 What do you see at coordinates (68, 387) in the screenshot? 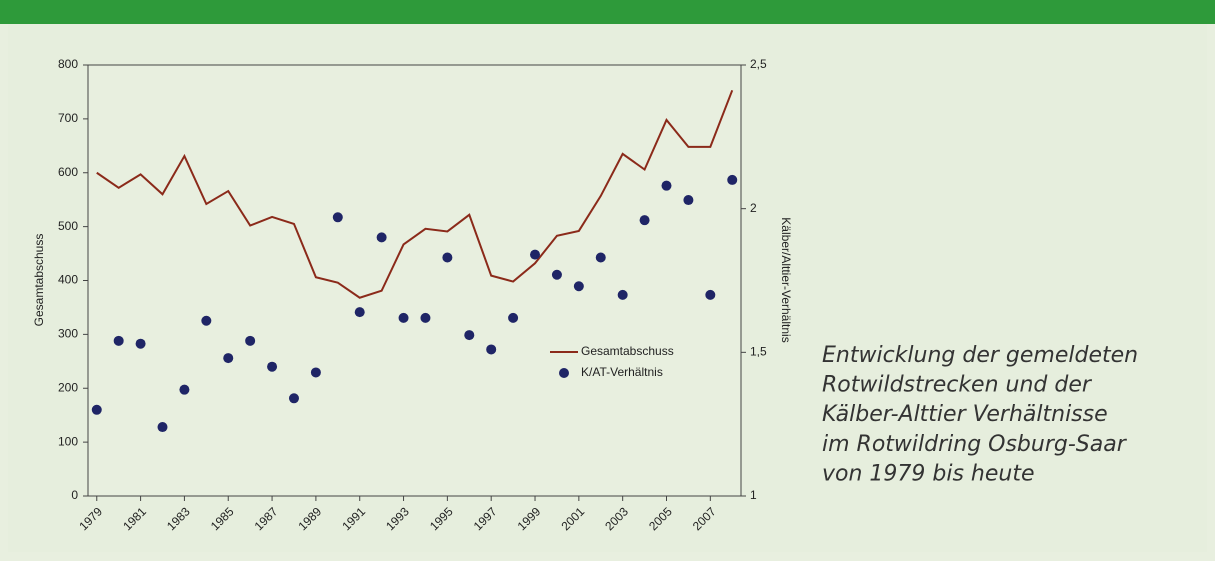
I see `y-tick-label: 200` at bounding box center [68, 387].